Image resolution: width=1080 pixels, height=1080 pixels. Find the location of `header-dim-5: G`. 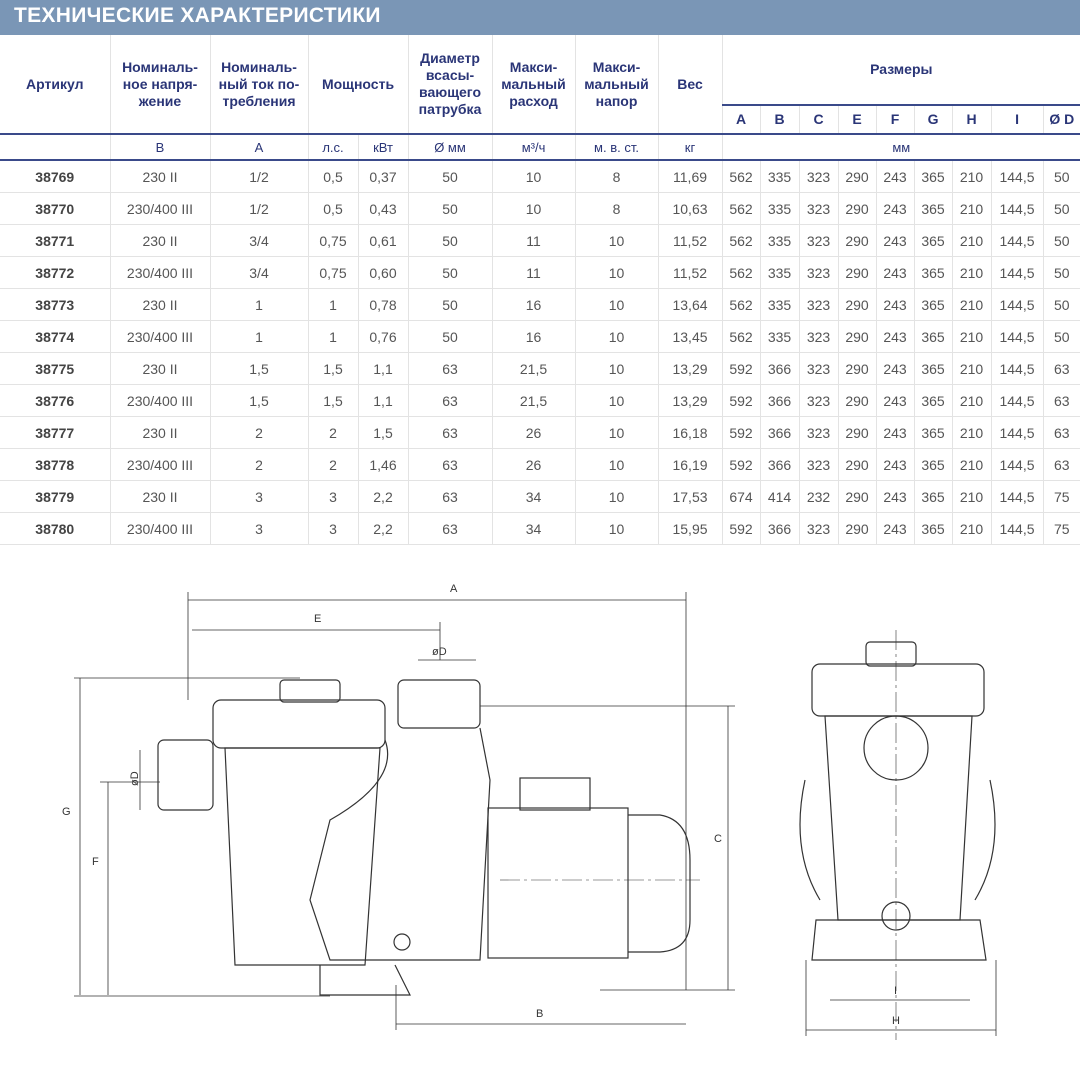

header-dim-5: G is located at coordinates (933, 119).